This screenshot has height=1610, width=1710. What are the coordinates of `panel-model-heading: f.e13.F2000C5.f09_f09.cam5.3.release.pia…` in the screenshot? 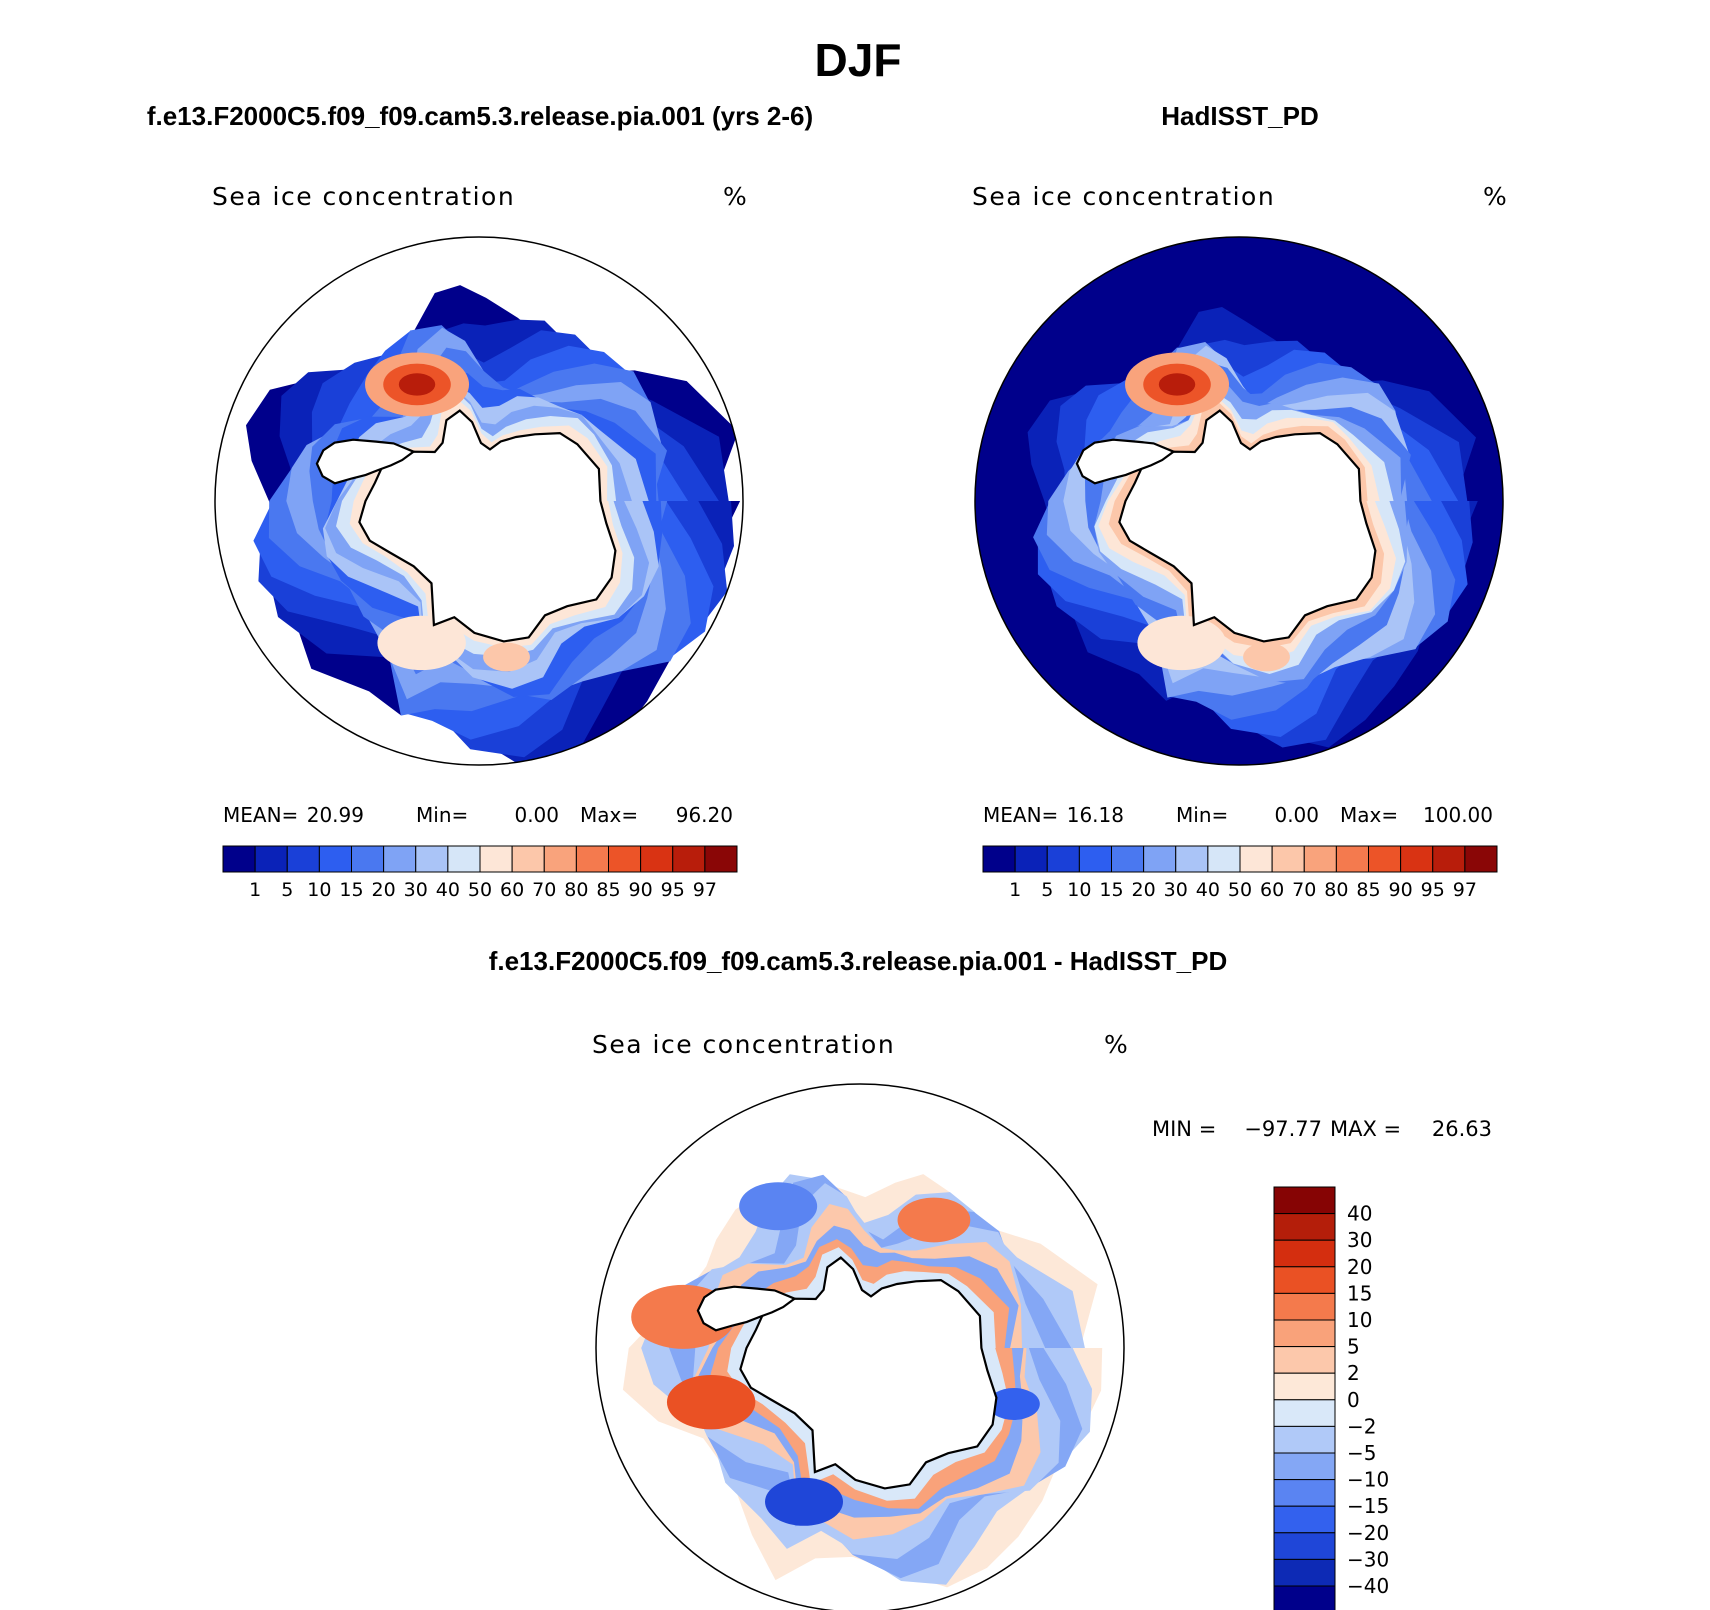 It's located at (480, 116).